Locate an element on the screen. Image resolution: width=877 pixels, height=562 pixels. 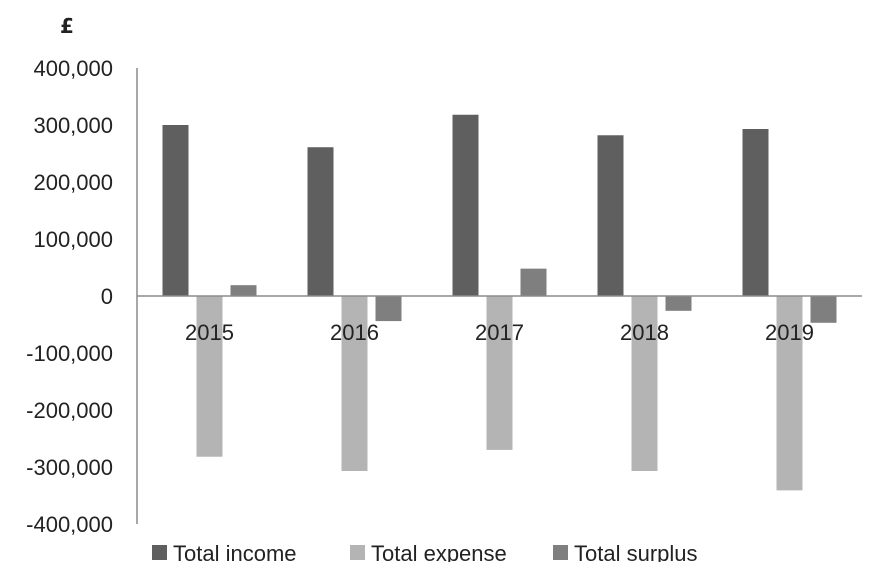
y-tick-label: 0 is located at coordinates (107, 296).